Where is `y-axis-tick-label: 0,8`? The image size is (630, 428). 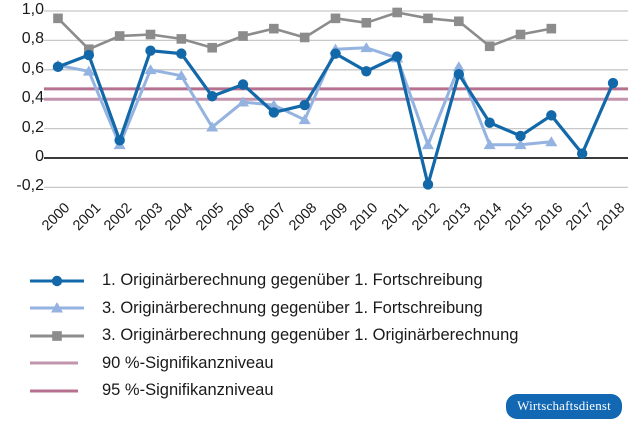 y-axis-tick-label: 0,8 is located at coordinates (32, 39).